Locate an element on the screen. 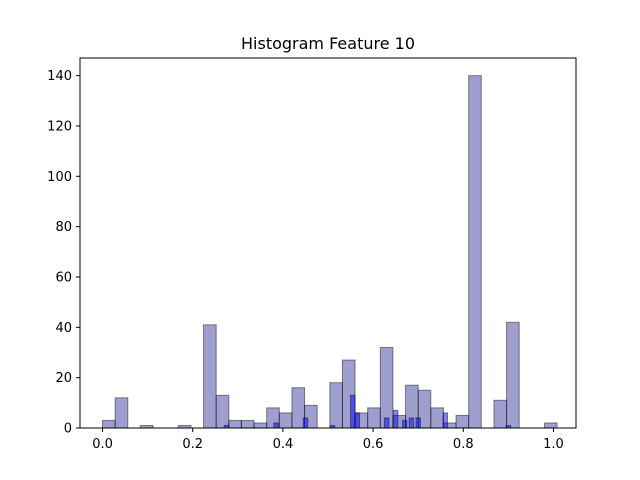  x-tick-label: 1.0 is located at coordinates (553, 444).